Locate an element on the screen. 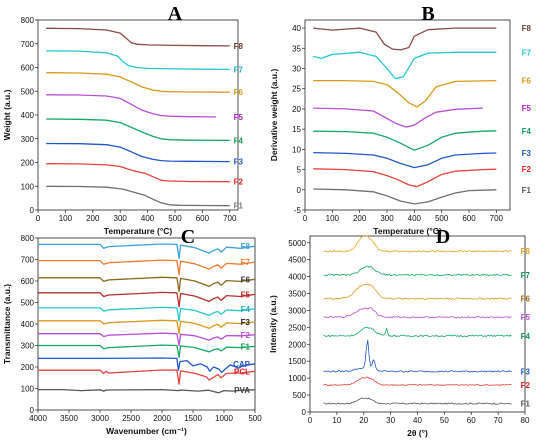  panel-b-series-f3-label: F3 is located at coordinates (527, 153).